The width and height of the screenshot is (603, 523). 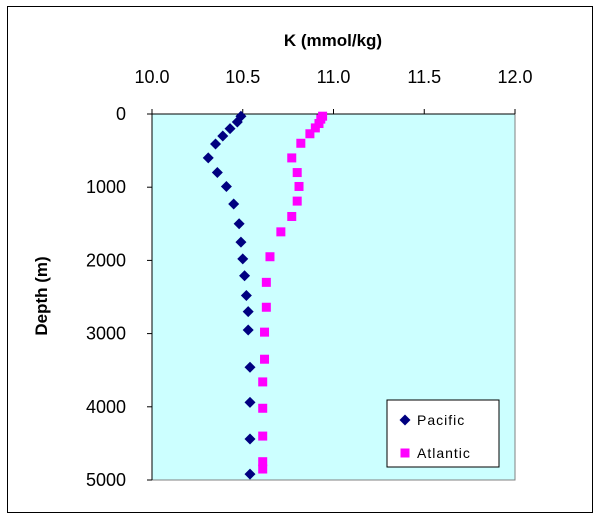 I want to click on y-axis-label: Depth (m), so click(x=41, y=295).